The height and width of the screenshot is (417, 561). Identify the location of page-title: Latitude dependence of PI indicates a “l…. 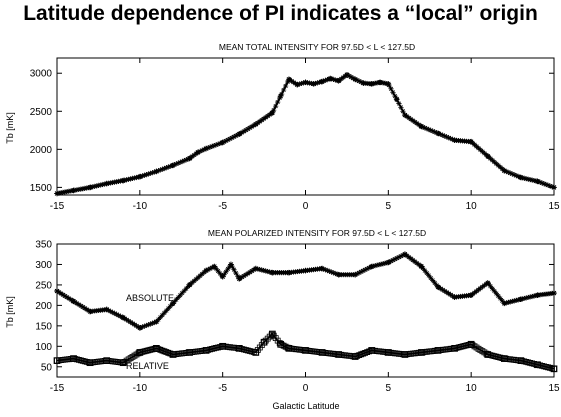
(280, 13).